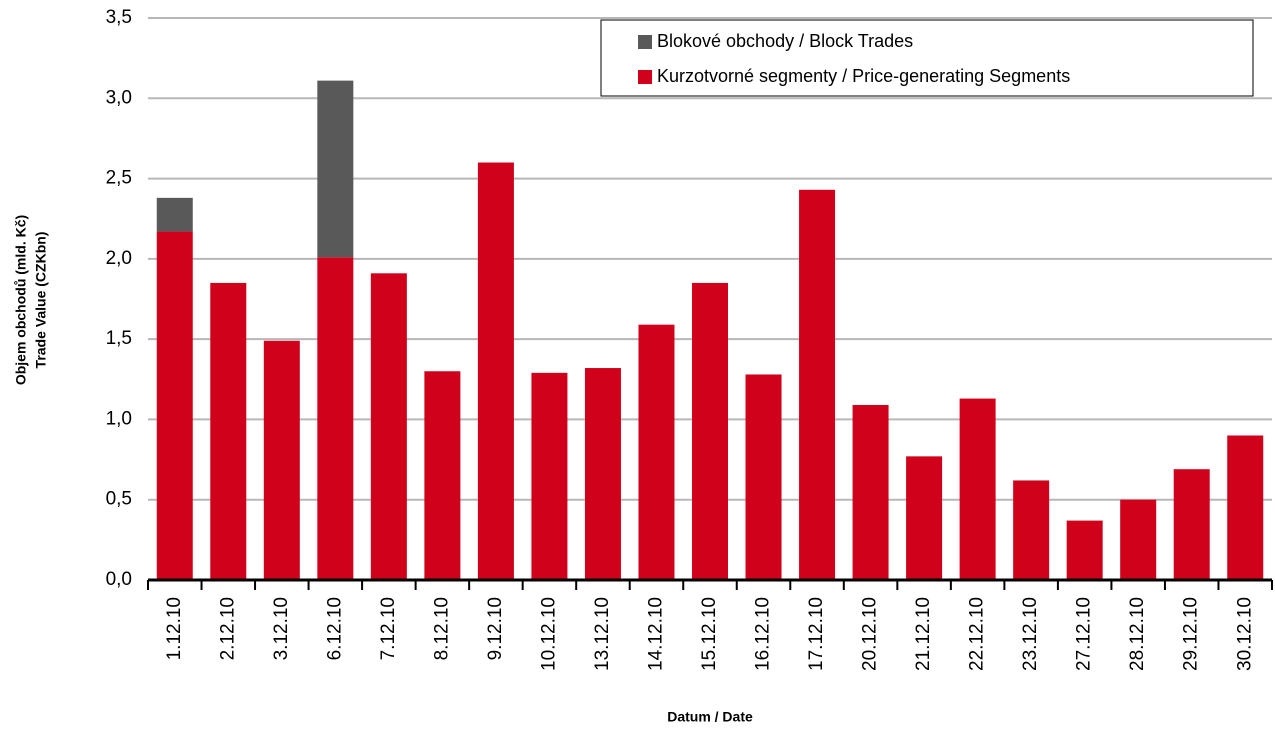 This screenshot has width=1275, height=737. Describe the element at coordinates (119, 17) in the screenshot. I see `y-tick-label: 3,5` at that location.